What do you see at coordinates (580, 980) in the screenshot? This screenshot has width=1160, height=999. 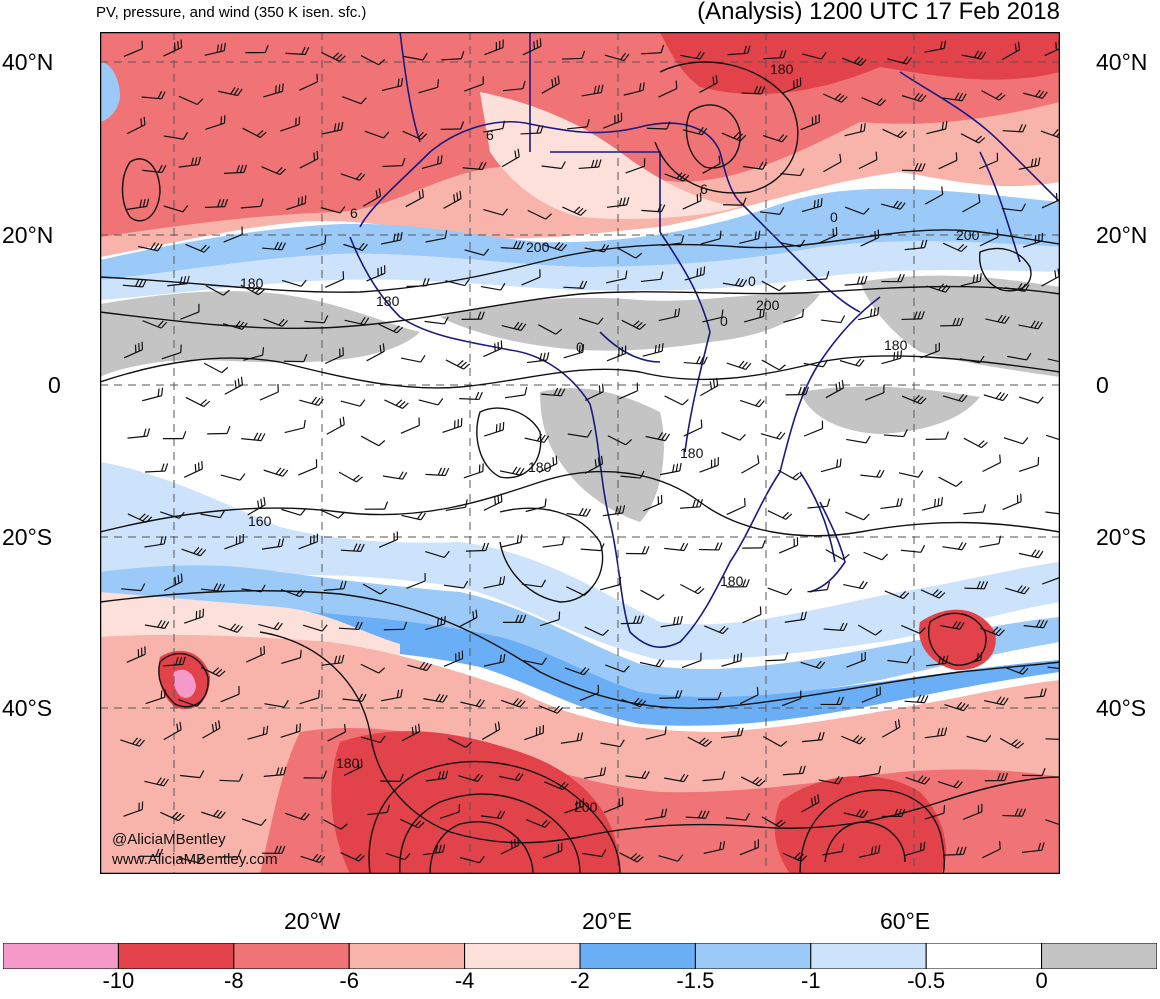 I see `colorbar-tick-label: -2` at bounding box center [580, 980].